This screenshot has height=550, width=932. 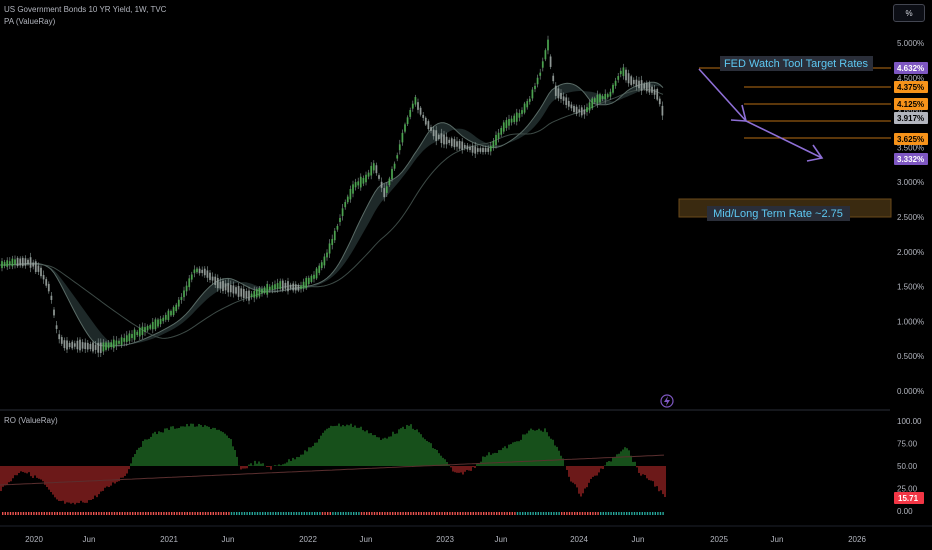 What do you see at coordinates (909, 13) in the screenshot?
I see `percent-scale-button: %` at bounding box center [909, 13].